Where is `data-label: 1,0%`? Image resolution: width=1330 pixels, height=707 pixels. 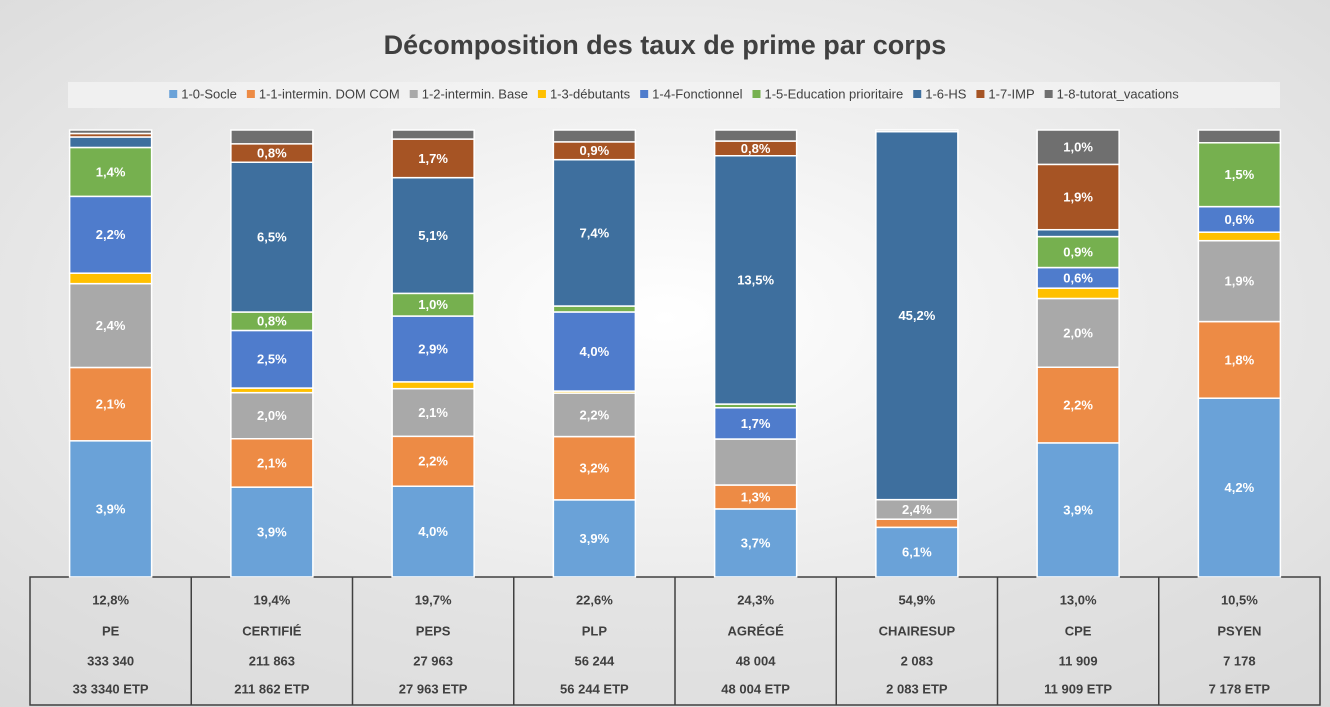 data-label: 1,0% is located at coordinates (433, 304).